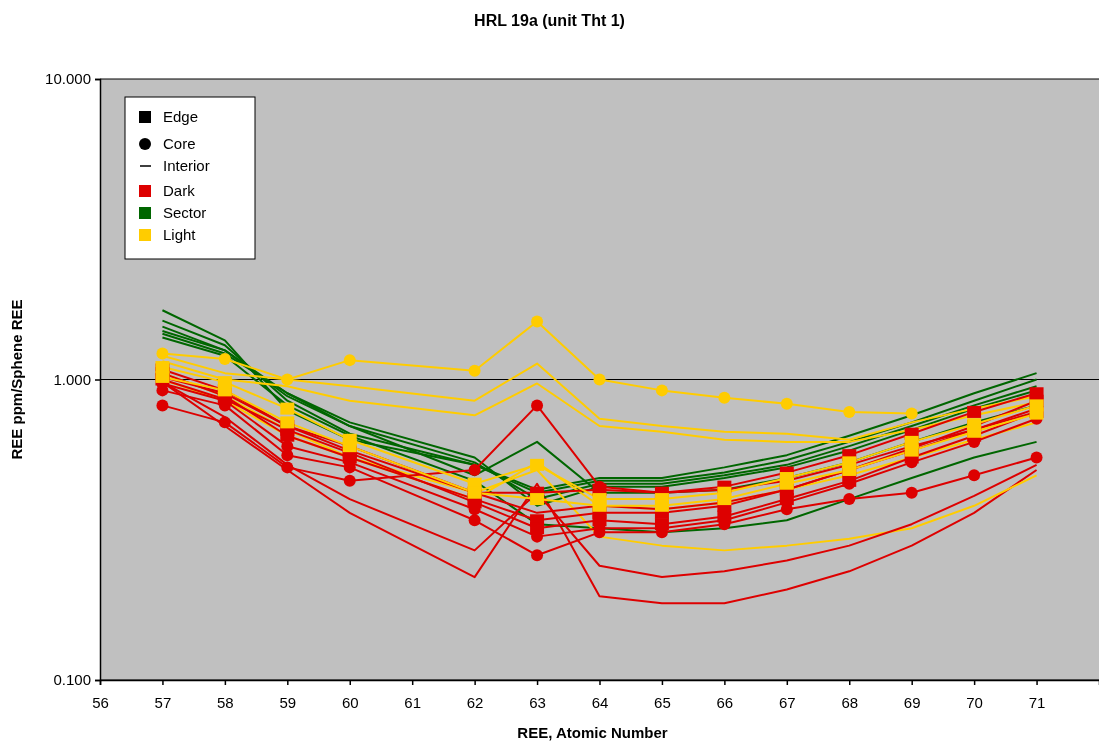 The height and width of the screenshot is (746, 1099). Describe the element at coordinates (600, 702) in the screenshot. I see `x-tick-label: 64` at that location.